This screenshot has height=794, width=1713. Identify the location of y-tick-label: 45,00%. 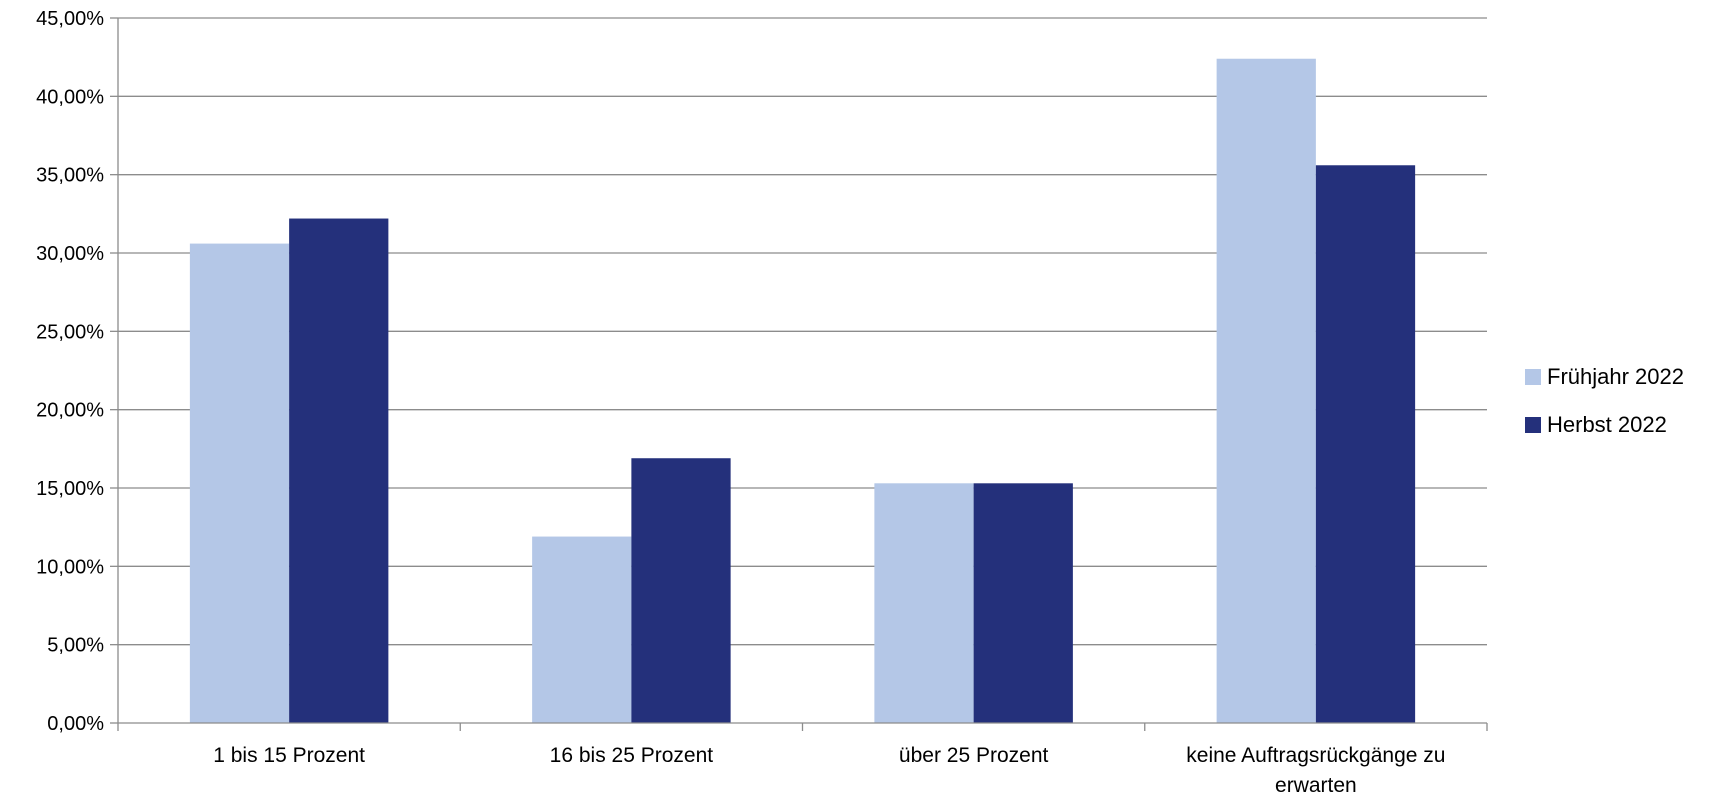
(70, 19).